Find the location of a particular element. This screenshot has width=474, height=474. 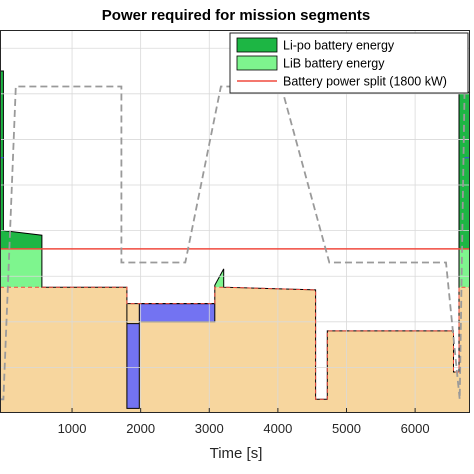

x-tick-label: 6000 is located at coordinates (415, 428).